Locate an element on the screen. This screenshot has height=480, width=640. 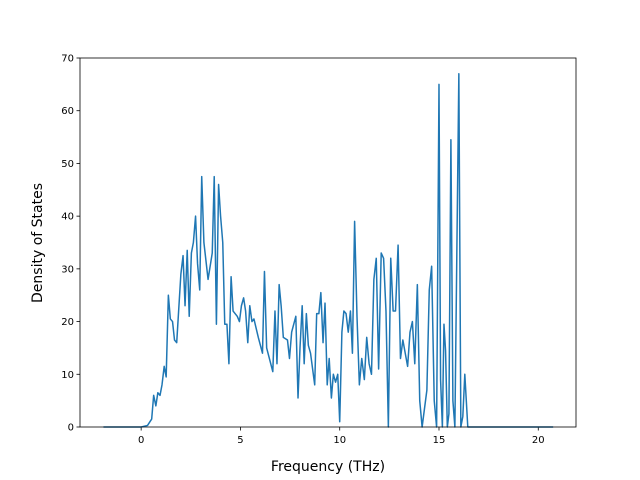
y-tick-label: 10 is located at coordinates (67, 375).